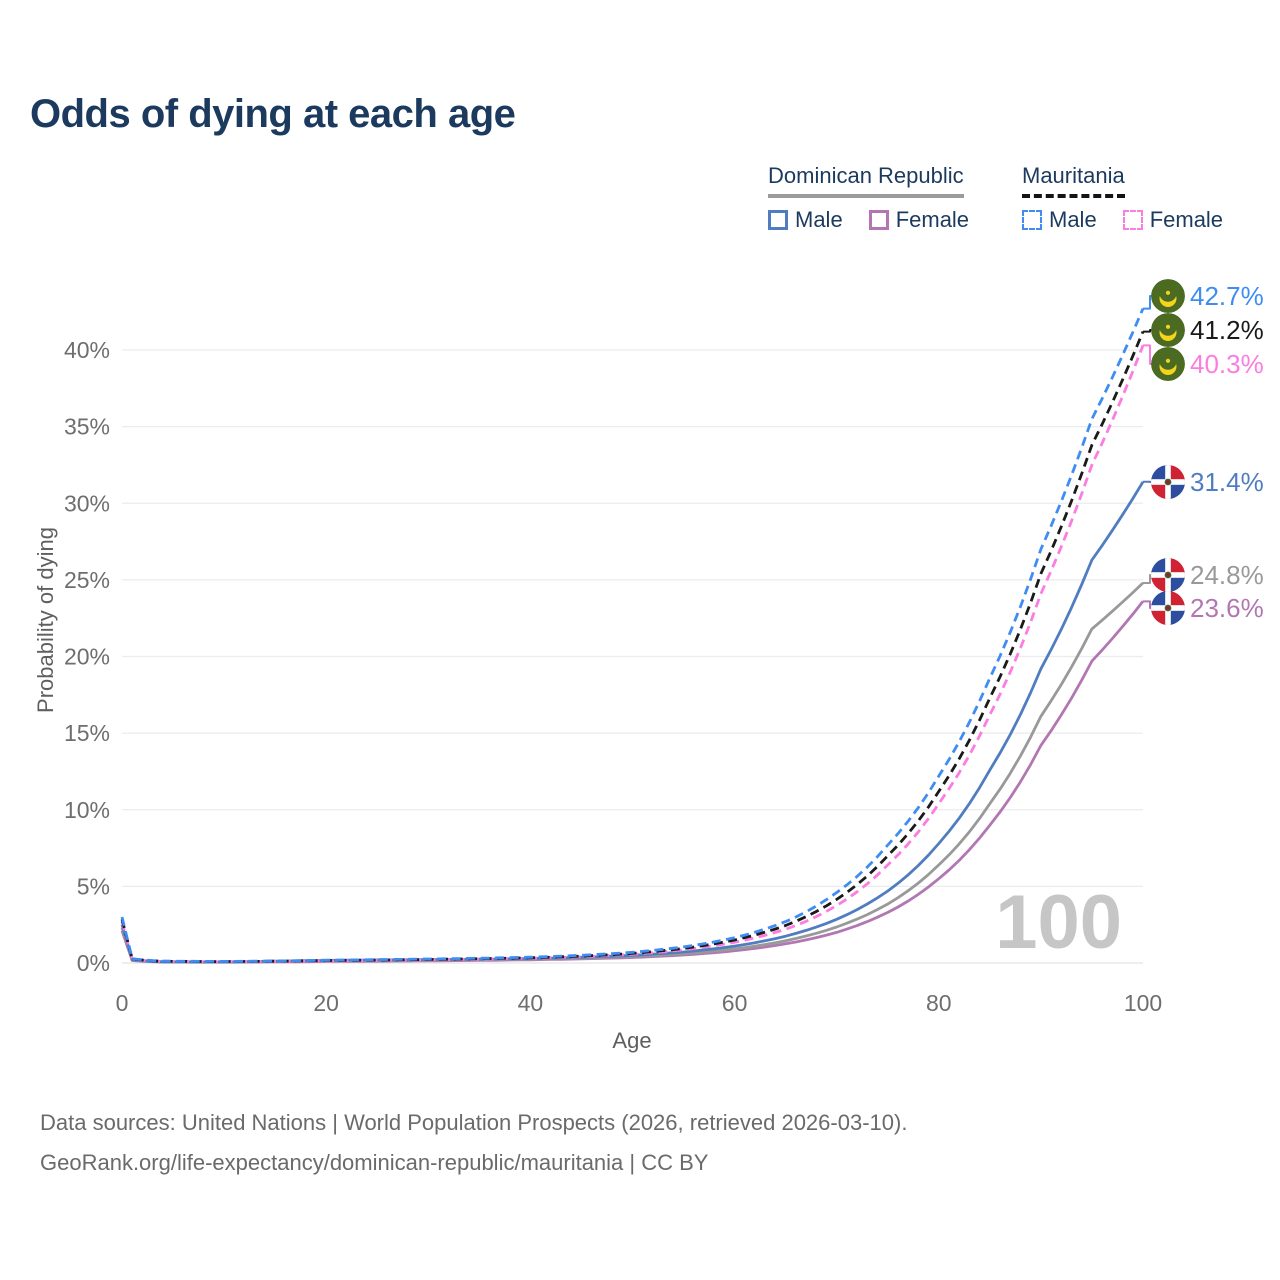 This screenshot has height=1280, width=1280. Describe the element at coordinates (87, 657) in the screenshot. I see `y-tick-label: 20%` at that location.